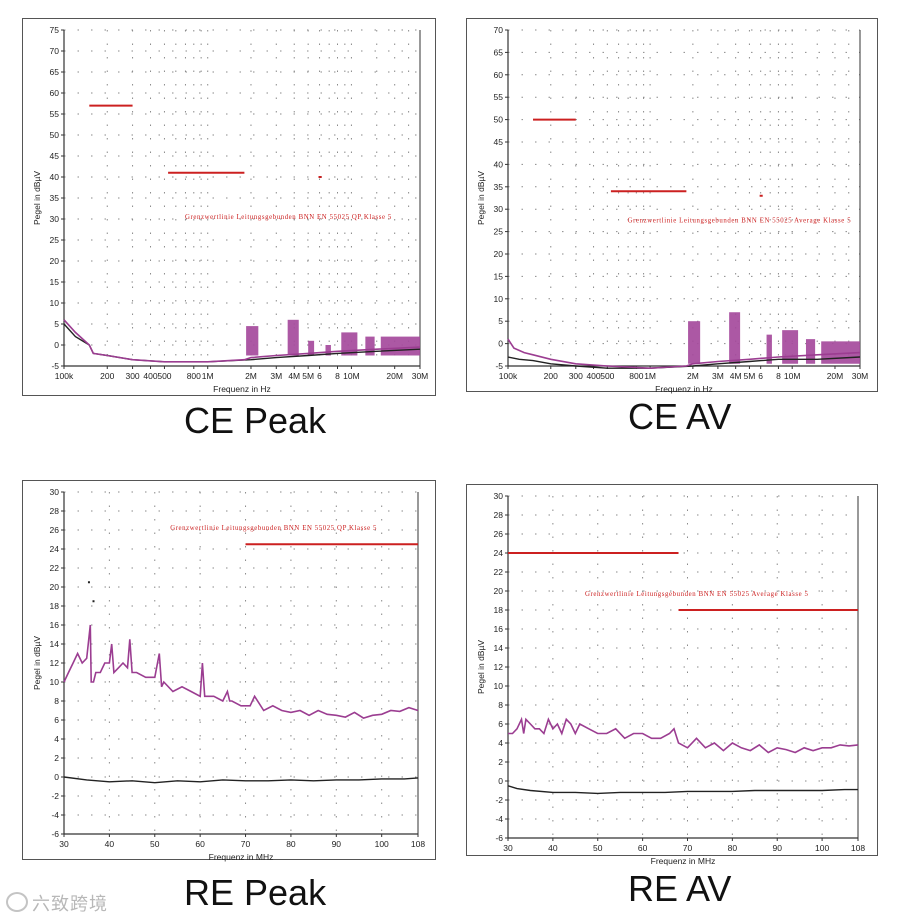 Image resolution: width=899 pixels, height=920 pixels. Describe the element at coordinates (57, 903) in the screenshot. I see `watermark: 六致跨境` at that location.